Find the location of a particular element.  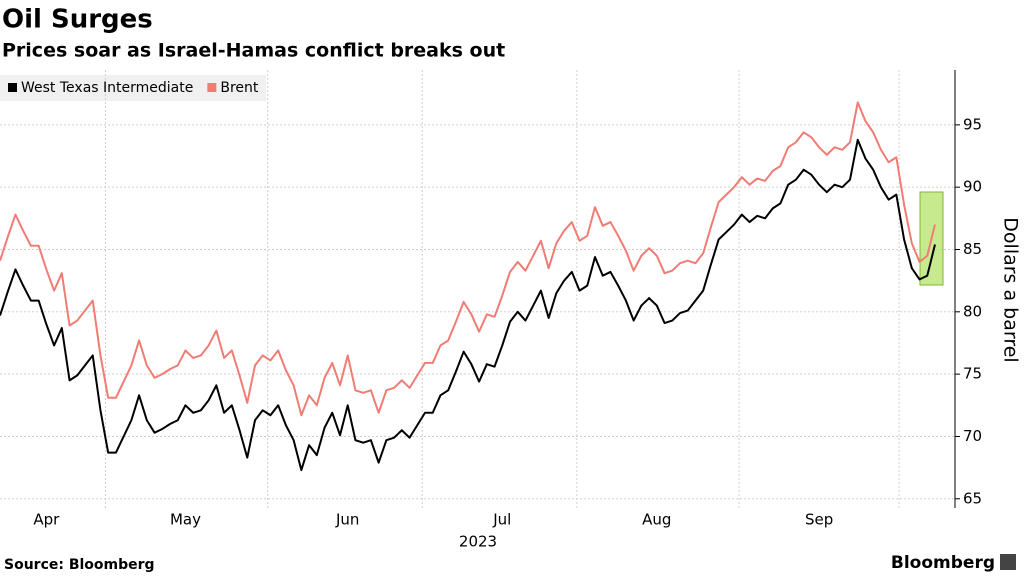

brand: Bloomberg is located at coordinates (943, 563).